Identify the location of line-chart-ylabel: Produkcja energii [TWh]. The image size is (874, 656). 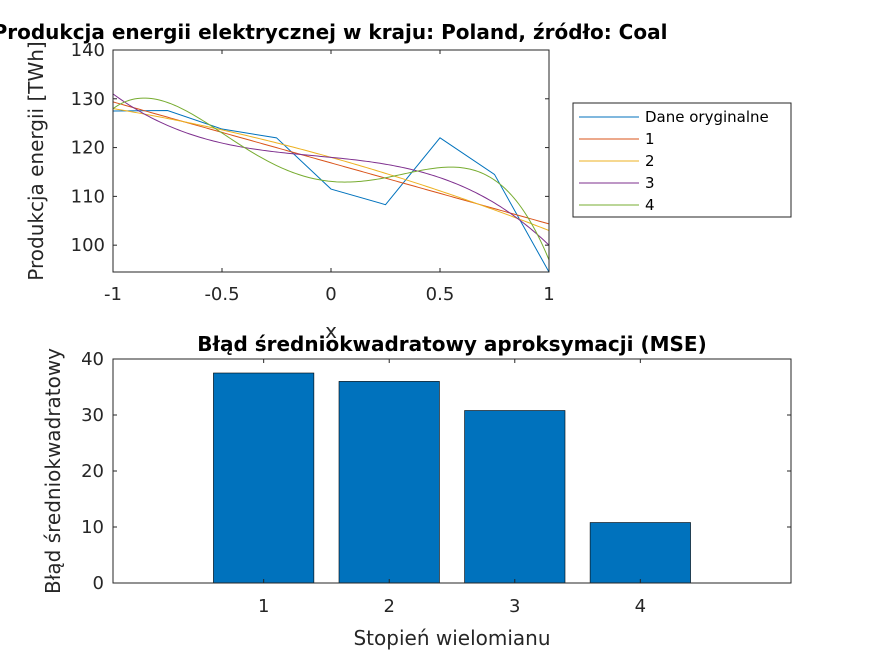
(36, 160).